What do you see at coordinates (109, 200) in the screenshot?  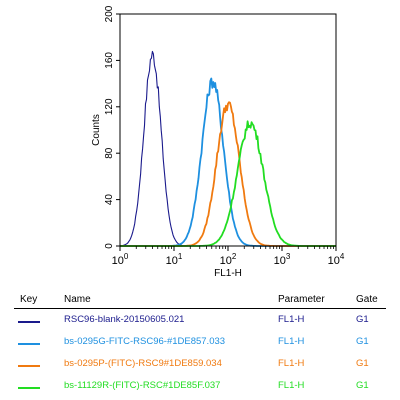 I see `y-tick-label: 40` at bounding box center [109, 200].